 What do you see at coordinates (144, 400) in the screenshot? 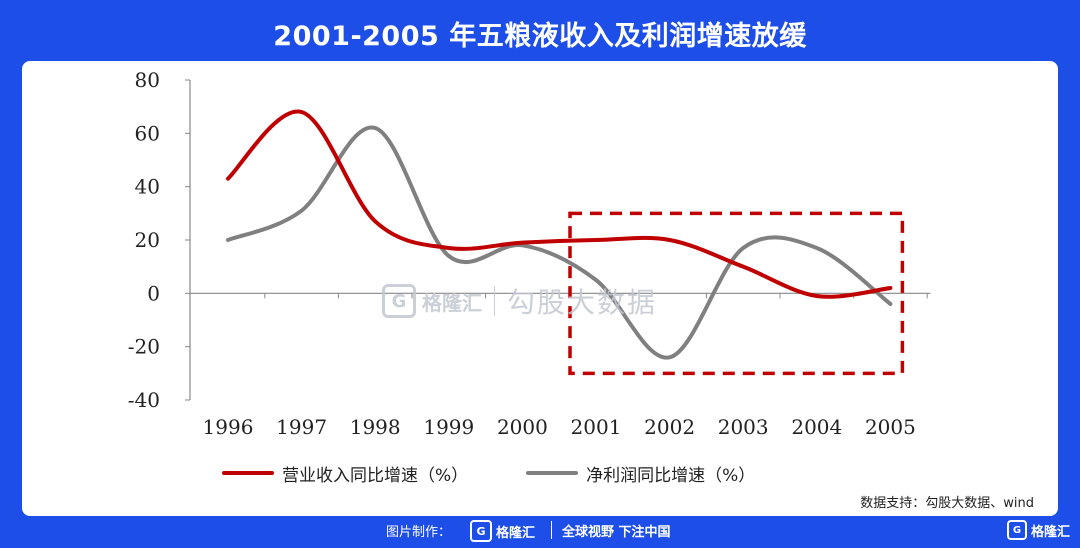
I see `y-tick-label: -40` at bounding box center [144, 400].